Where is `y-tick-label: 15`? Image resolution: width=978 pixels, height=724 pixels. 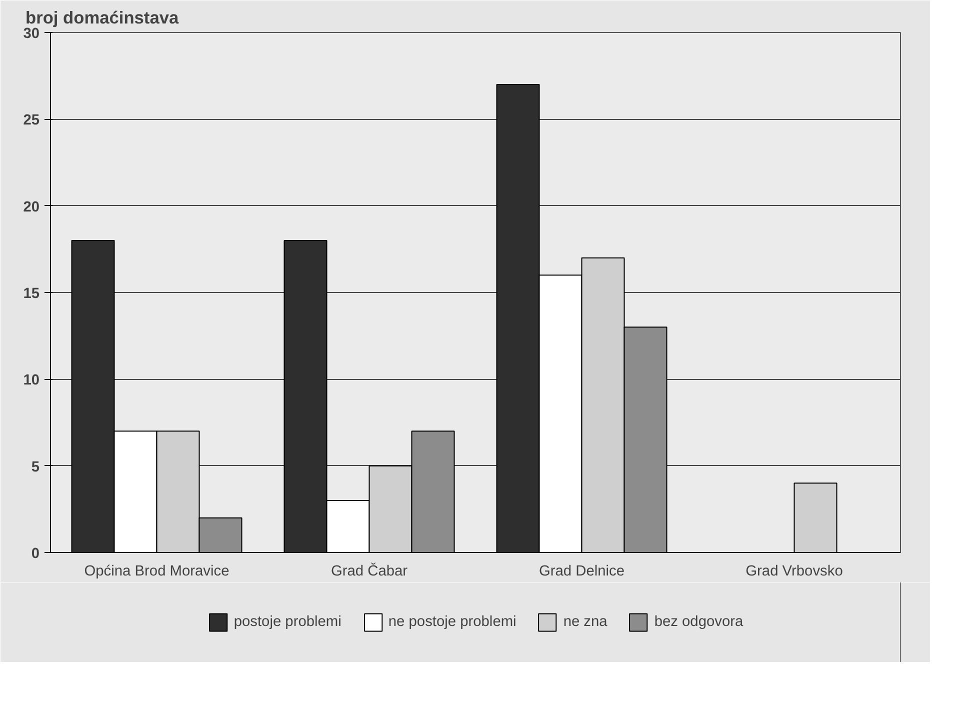
y-tick-label: 15 is located at coordinates (31, 294).